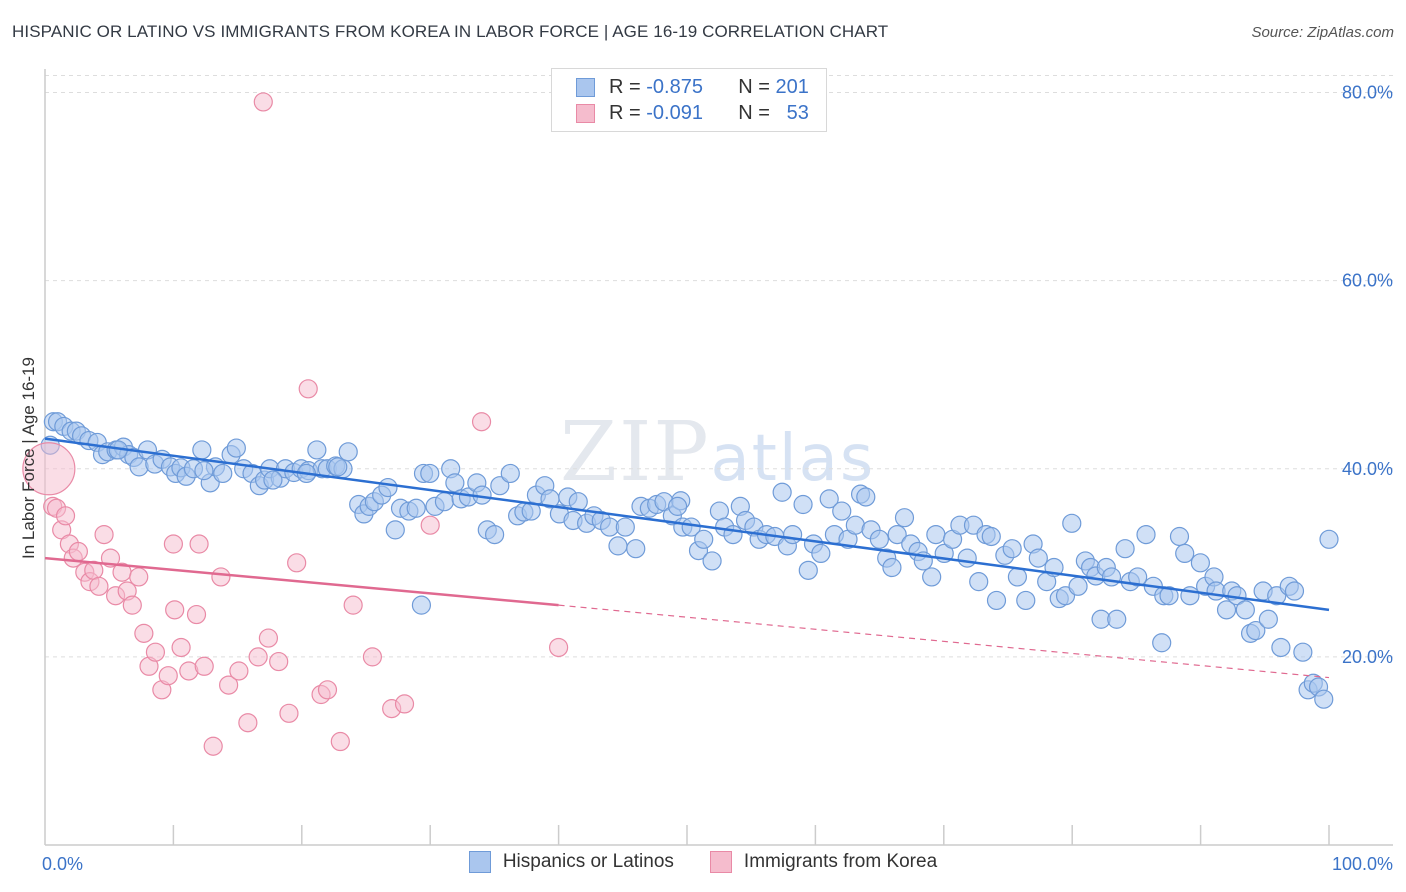  What do you see at coordinates (674, 112) in the screenshot?
I see `legend-r-value: -0.091` at bounding box center [674, 112].